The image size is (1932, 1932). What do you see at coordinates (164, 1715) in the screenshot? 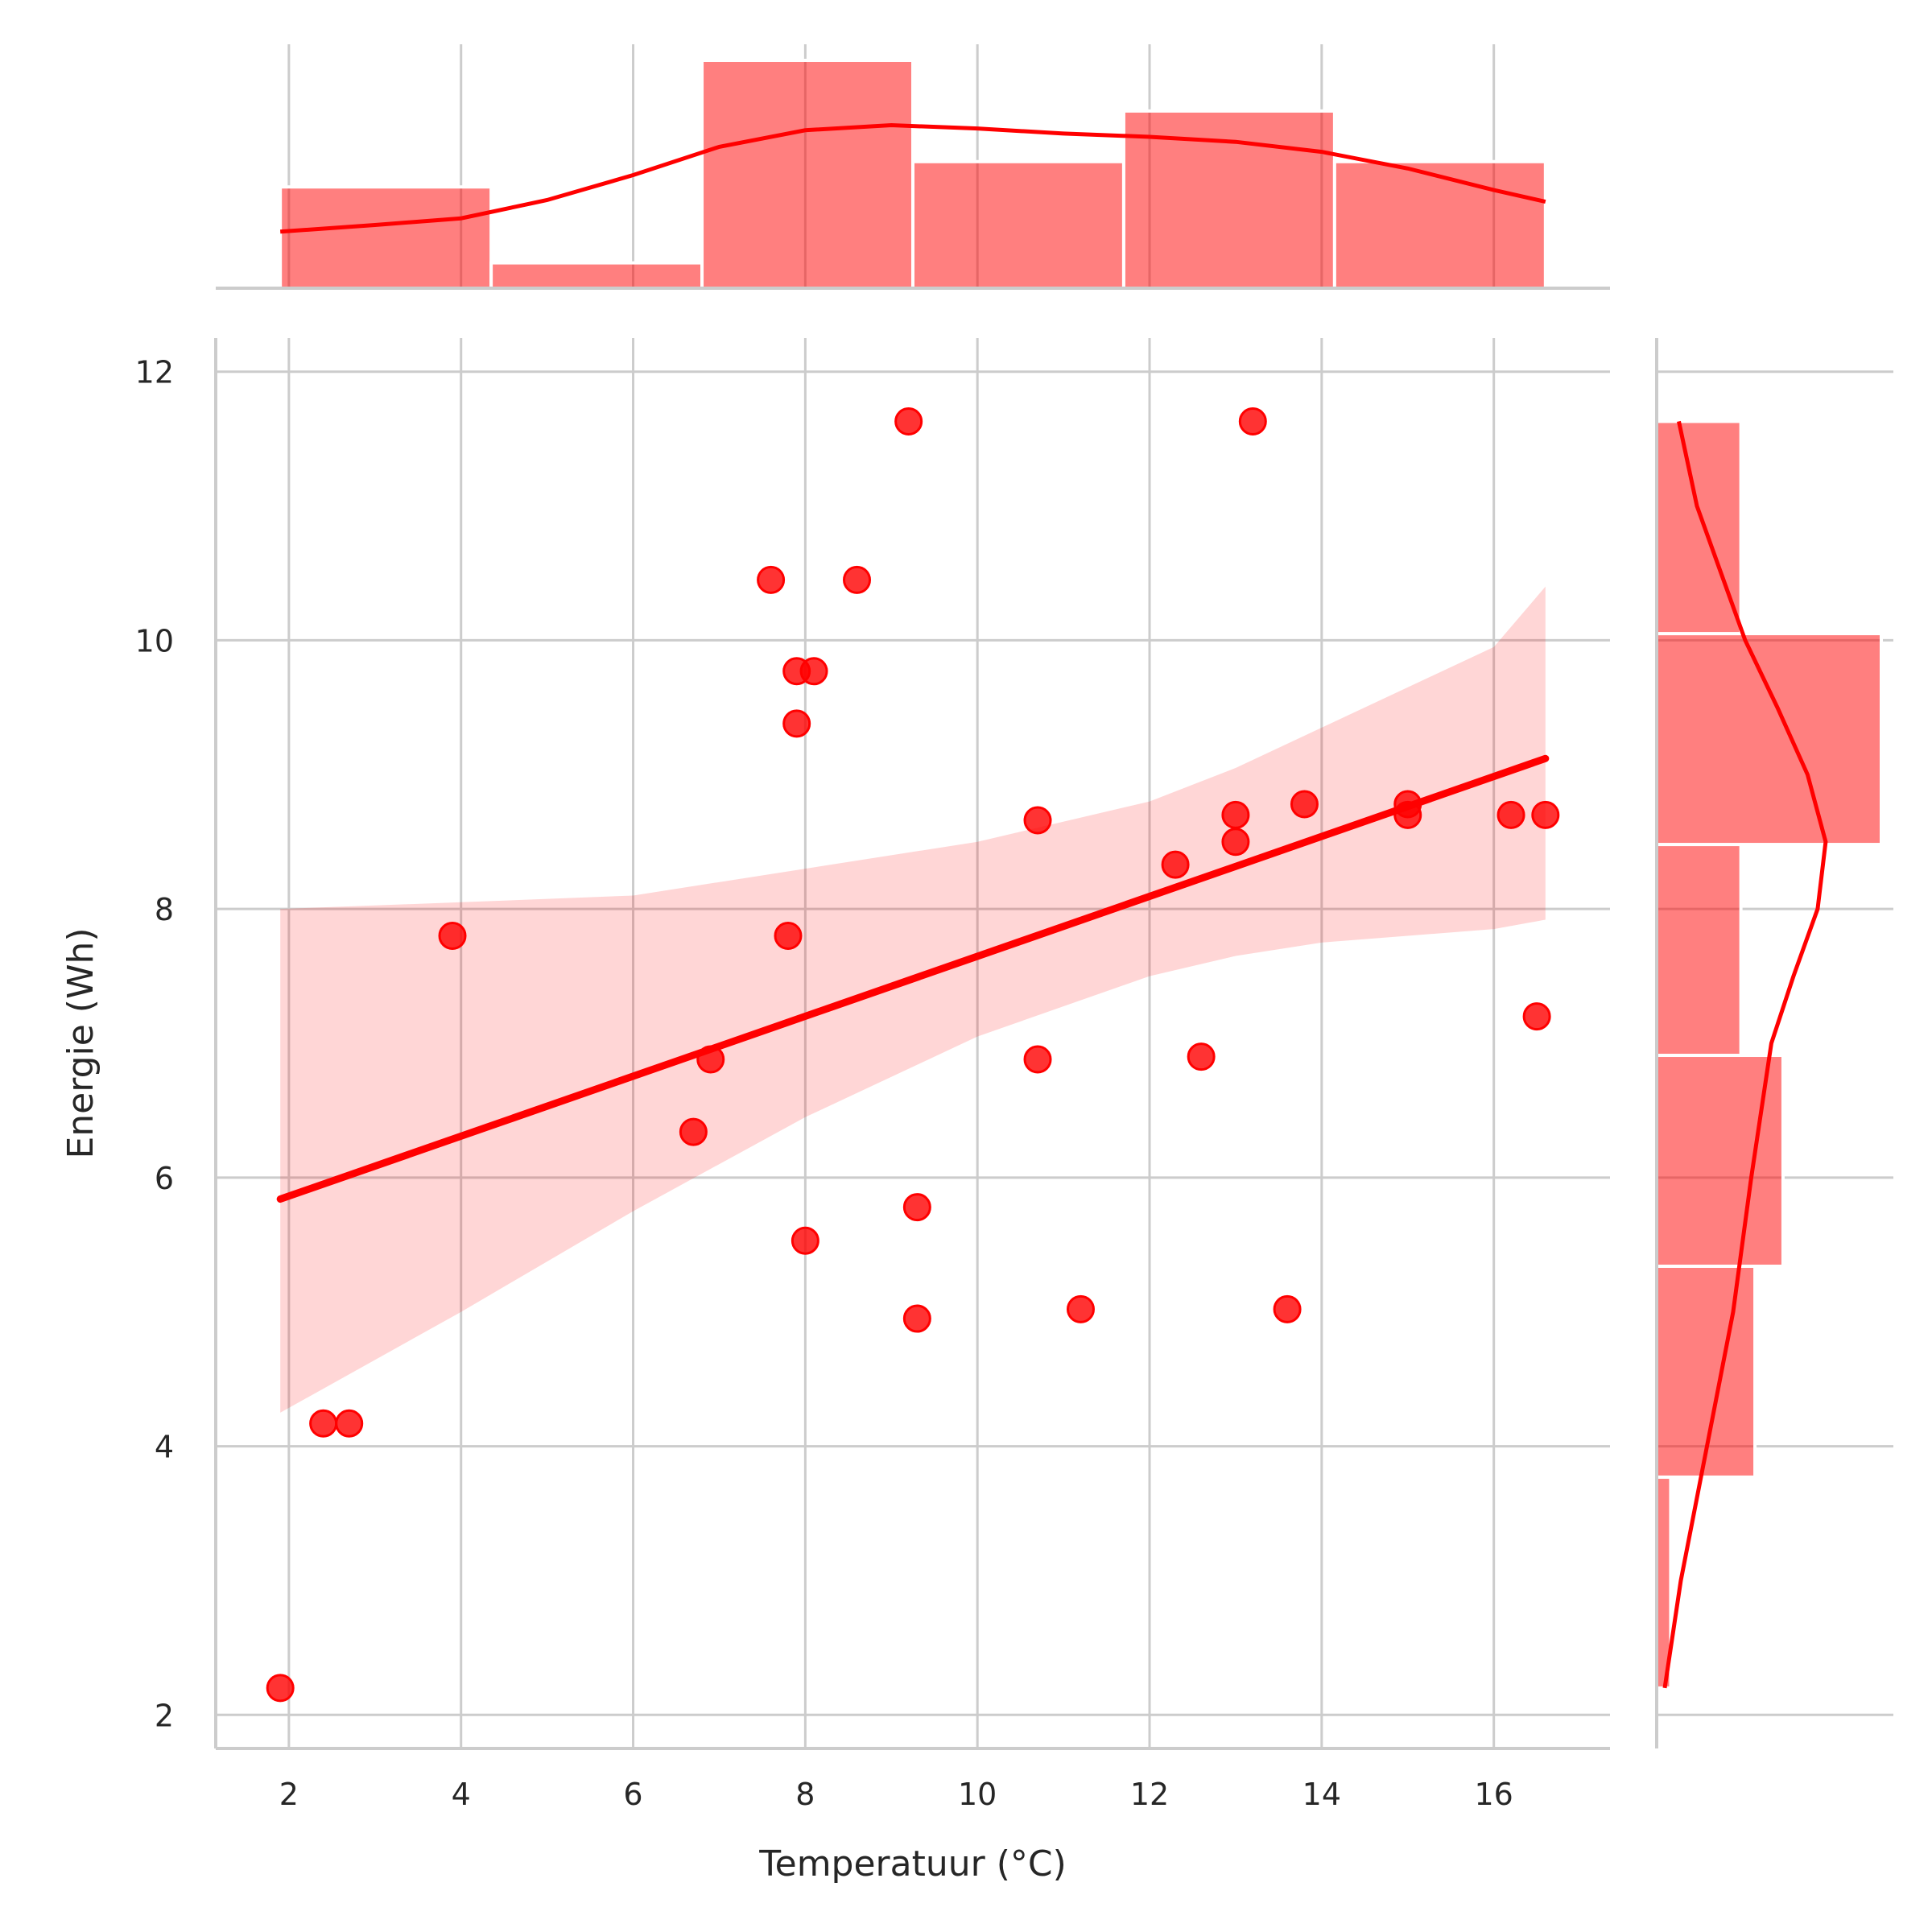
I see `y-tick-label: 2` at bounding box center [164, 1715].